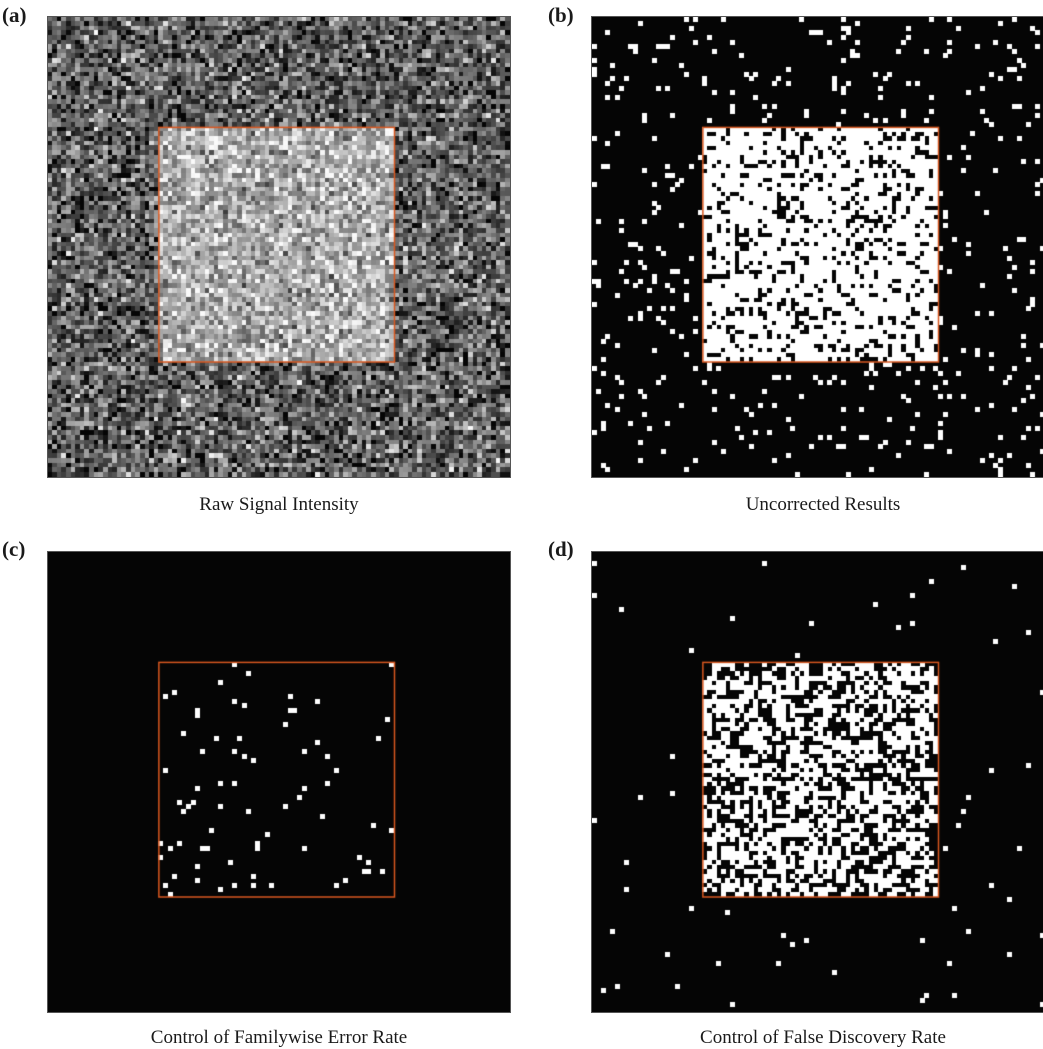  What do you see at coordinates (561, 549) in the screenshot?
I see `panel-letter-d: (d)` at bounding box center [561, 549].